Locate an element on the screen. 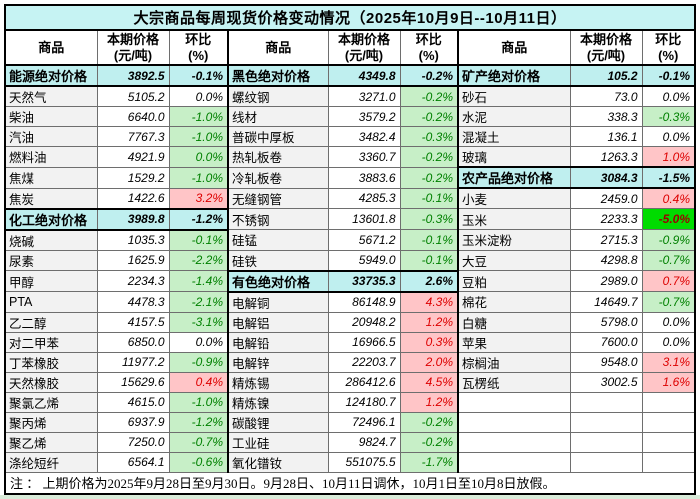  table-row: 涤纶短纤 6564.1 -0.6% 氧化镨钕 551075.5 -1.7% is located at coordinates (350, 462).